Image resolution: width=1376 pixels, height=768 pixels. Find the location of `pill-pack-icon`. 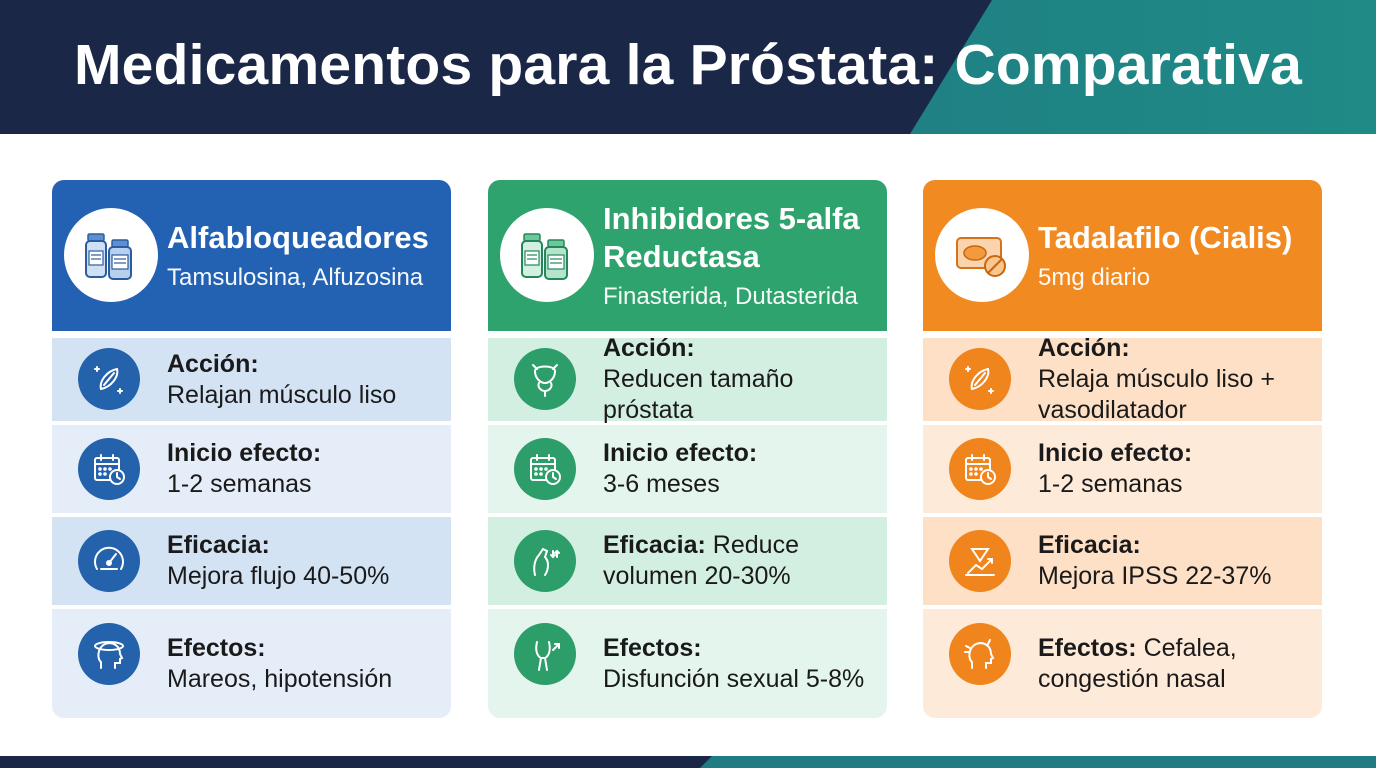

pill-pack-icon is located at coordinates (982, 255).